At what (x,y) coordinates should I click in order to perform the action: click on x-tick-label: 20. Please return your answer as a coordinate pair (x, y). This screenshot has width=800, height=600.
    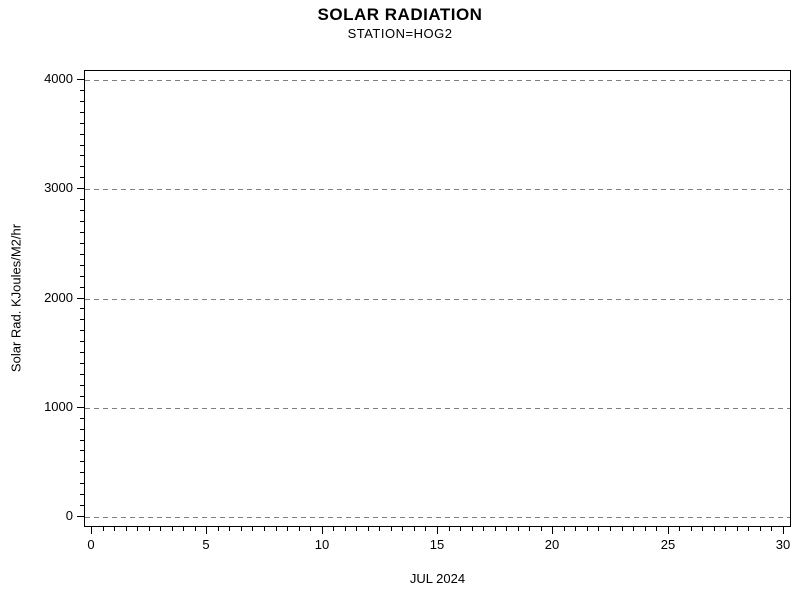
    Looking at the image, I should click on (552, 544).